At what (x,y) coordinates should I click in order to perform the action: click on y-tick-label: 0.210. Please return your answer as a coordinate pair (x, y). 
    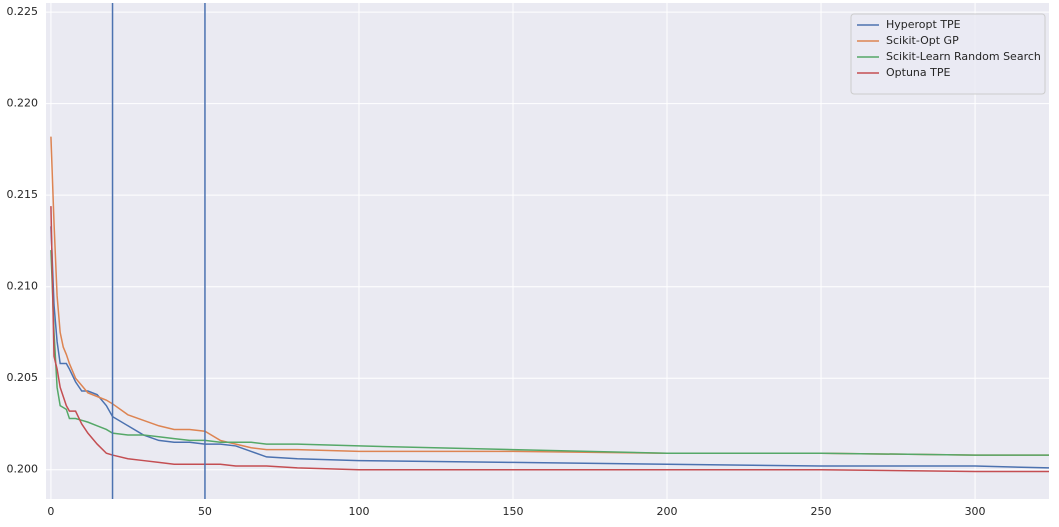
    Looking at the image, I should click on (23, 286).